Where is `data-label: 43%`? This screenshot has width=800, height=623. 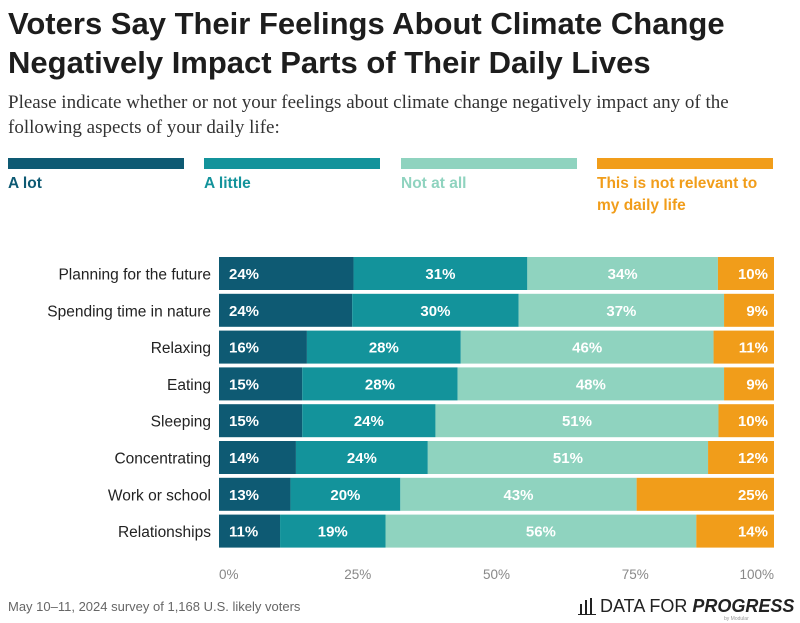 data-label: 43% is located at coordinates (518, 495).